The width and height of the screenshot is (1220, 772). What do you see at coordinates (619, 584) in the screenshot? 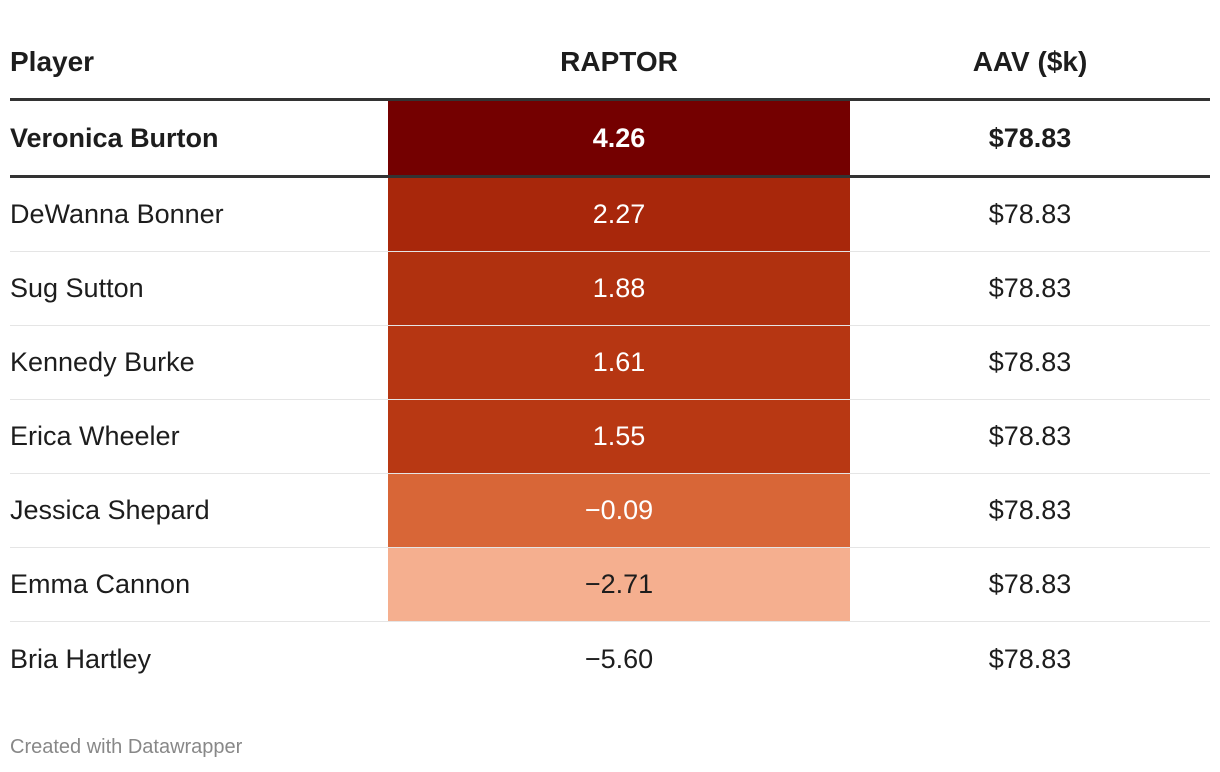
I see `raptor-cell: −2.71` at bounding box center [619, 584].